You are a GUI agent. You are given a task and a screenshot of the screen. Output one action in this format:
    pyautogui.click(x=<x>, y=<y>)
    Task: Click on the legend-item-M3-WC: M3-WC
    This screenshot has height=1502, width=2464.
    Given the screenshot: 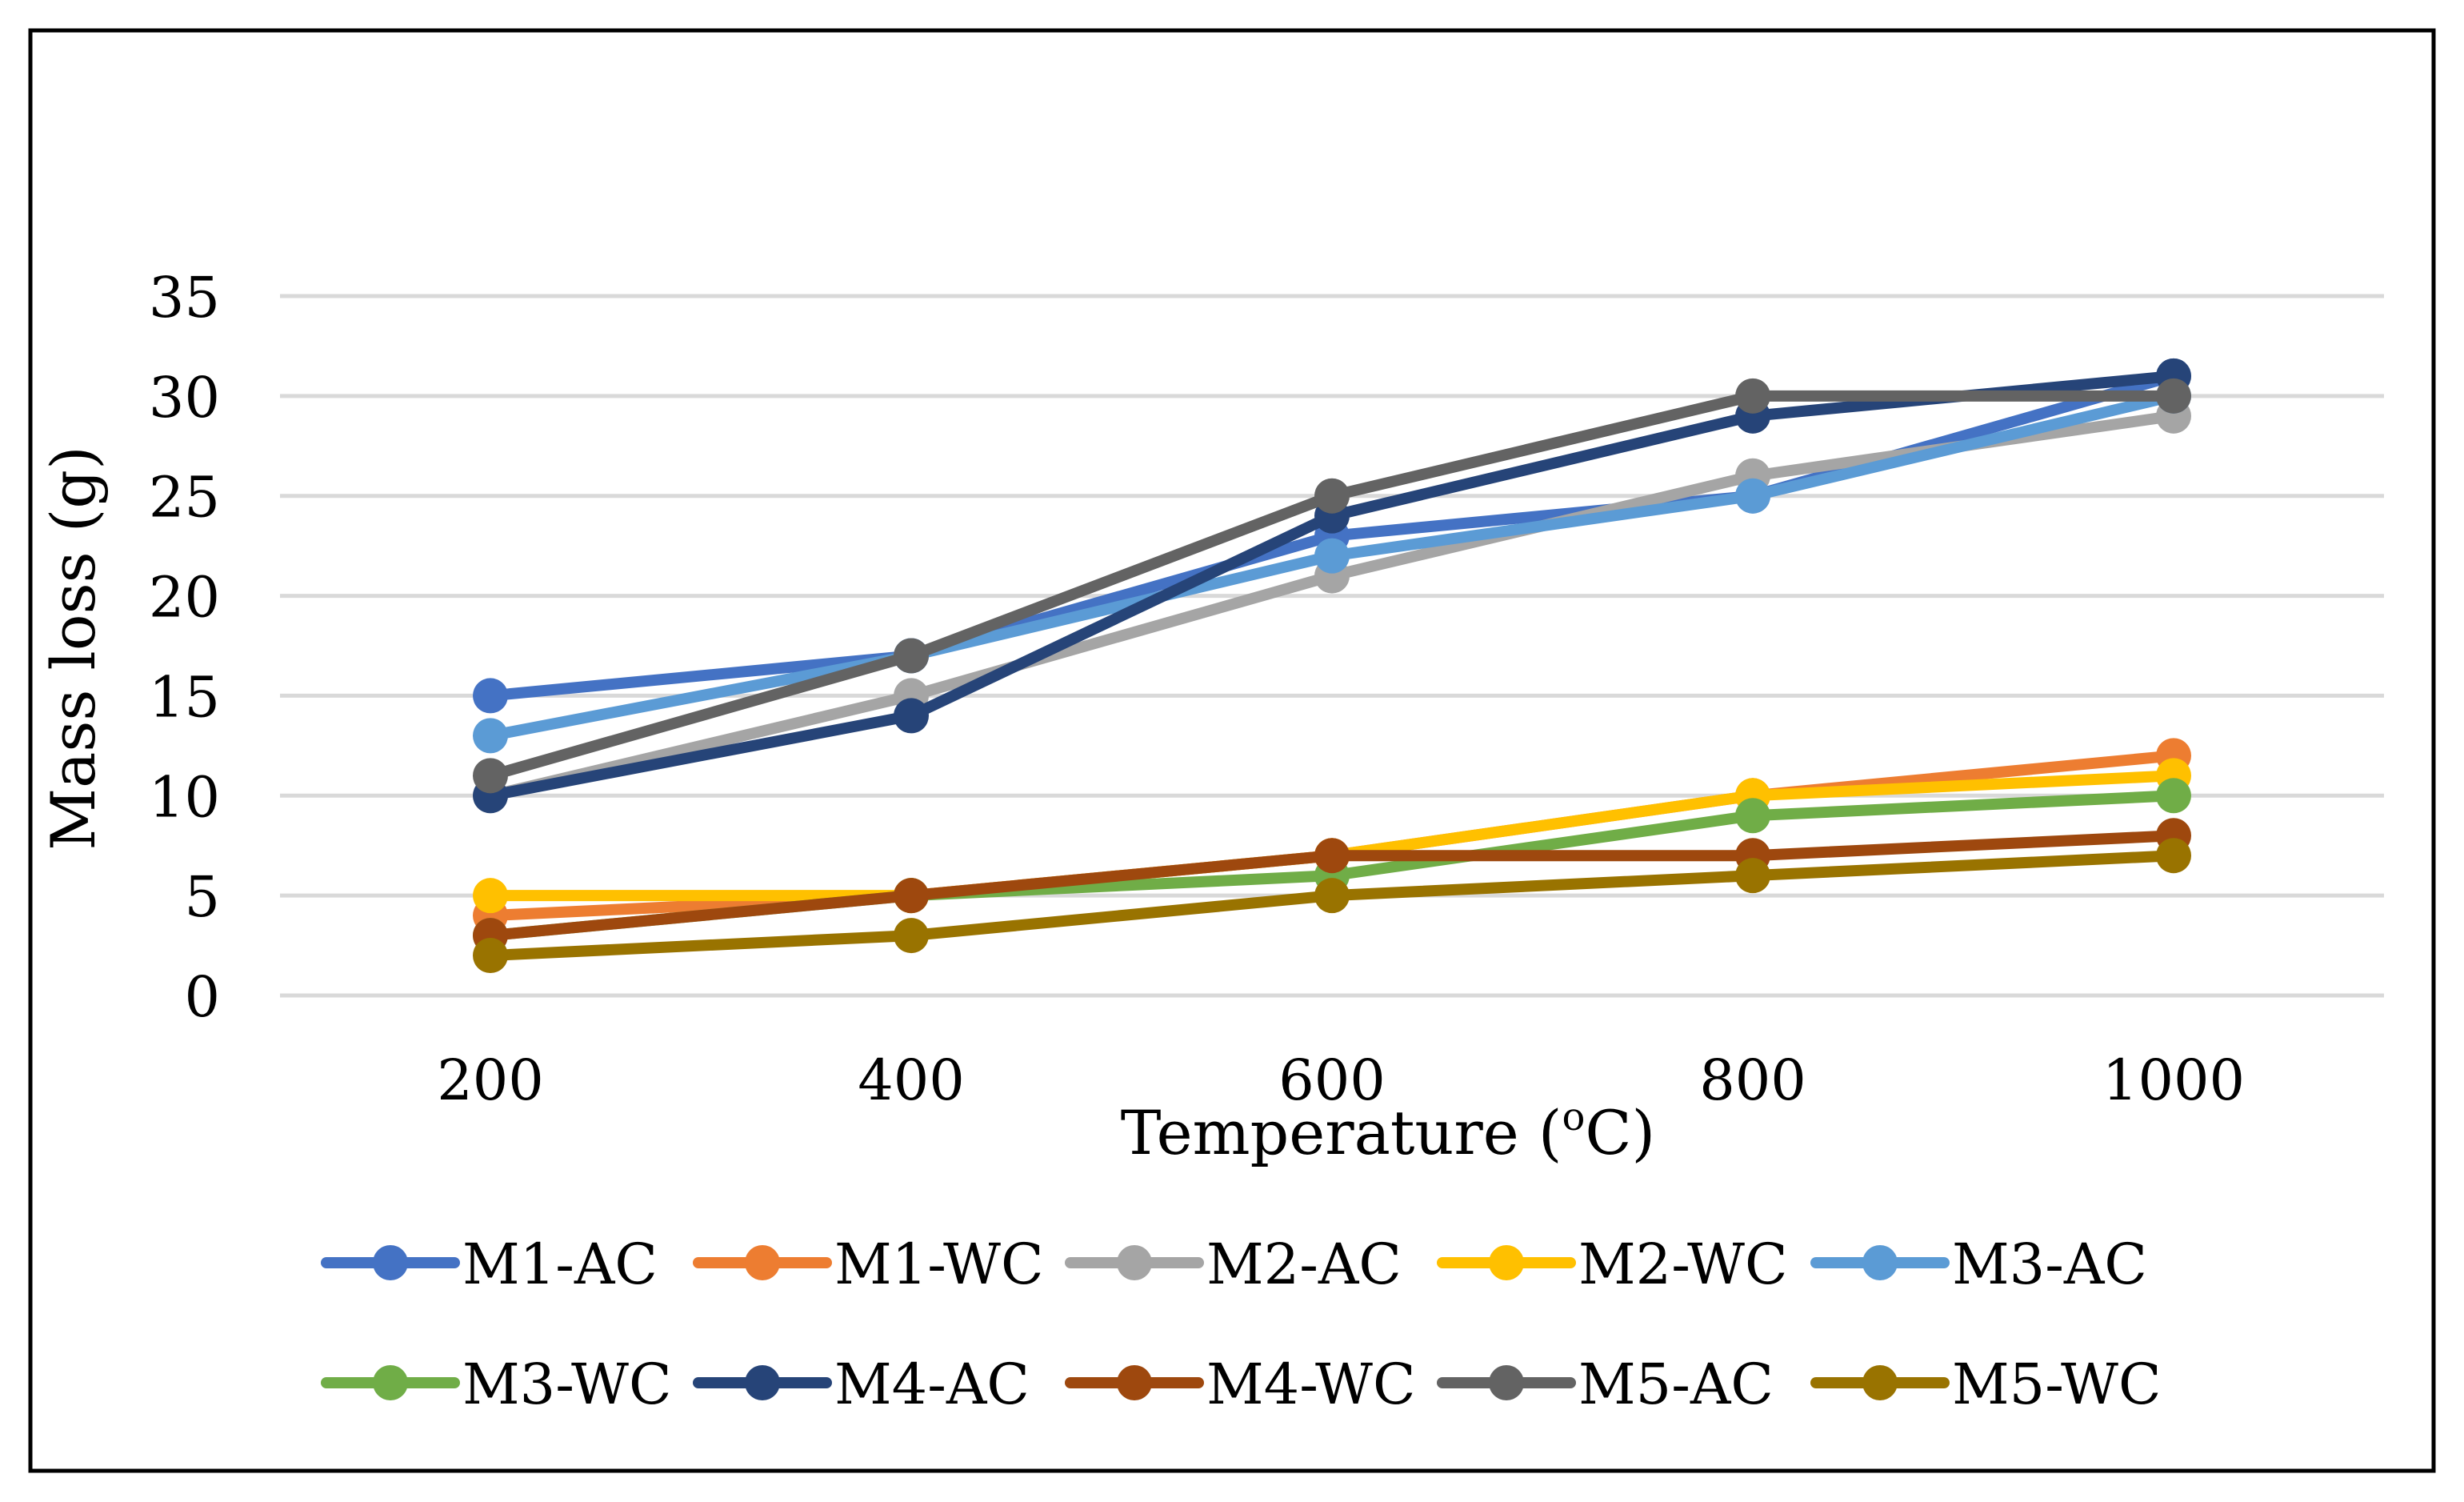 What is the action you would take?
    pyautogui.click(x=496, y=1384)
    